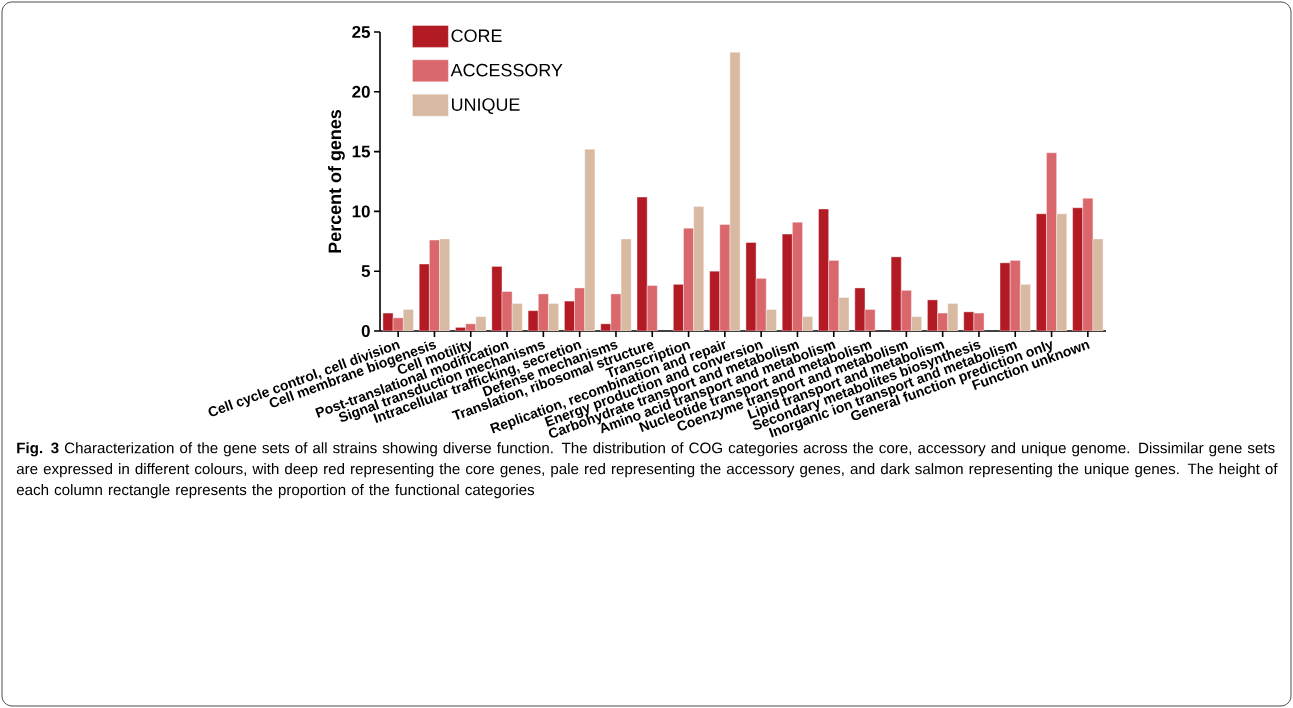 The height and width of the screenshot is (708, 1293). Describe the element at coordinates (361, 91) in the screenshot. I see `y-tick-label: 20` at that location.